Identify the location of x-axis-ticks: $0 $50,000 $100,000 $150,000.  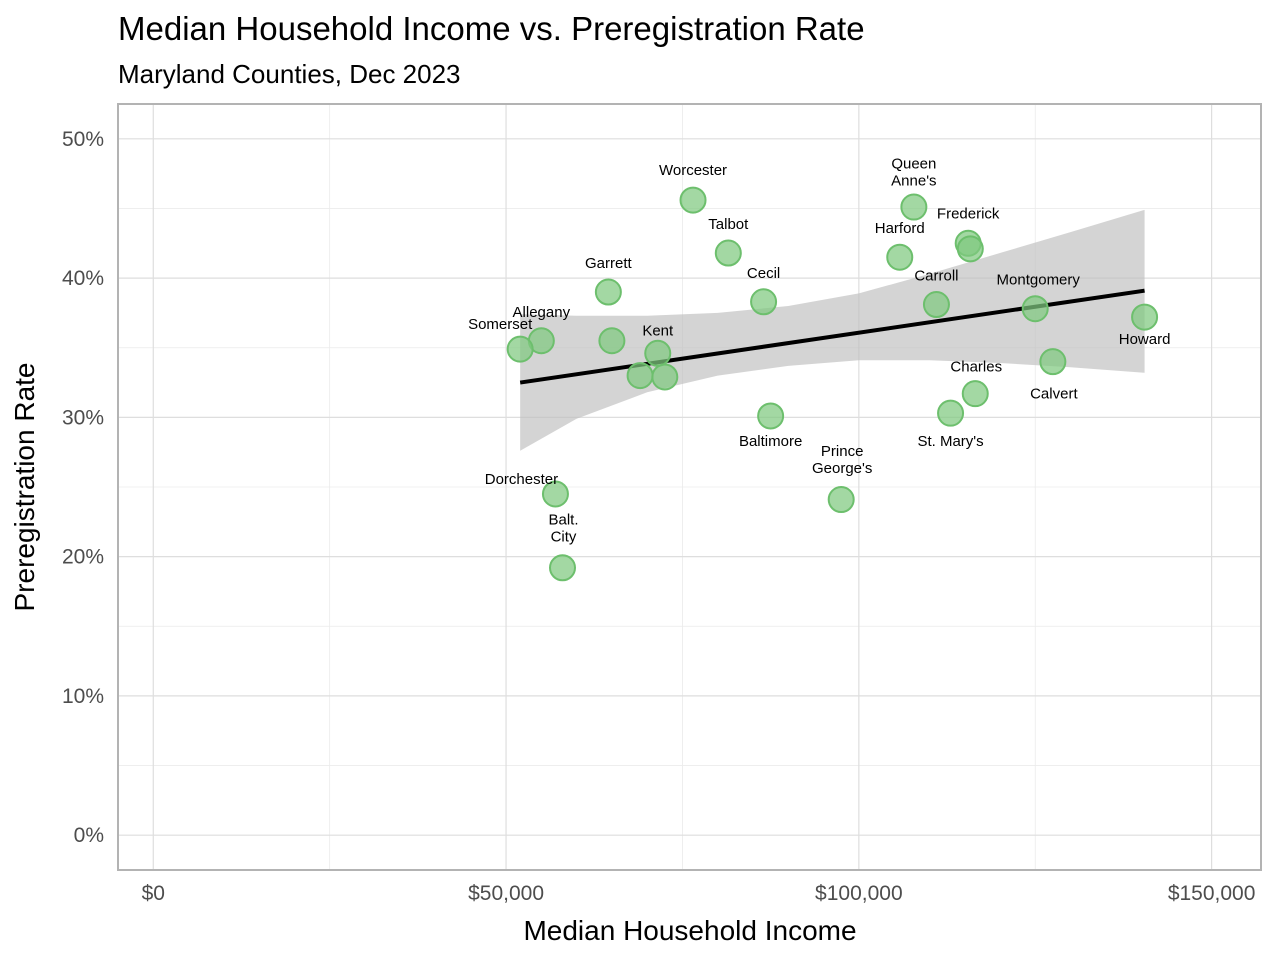
(699, 893).